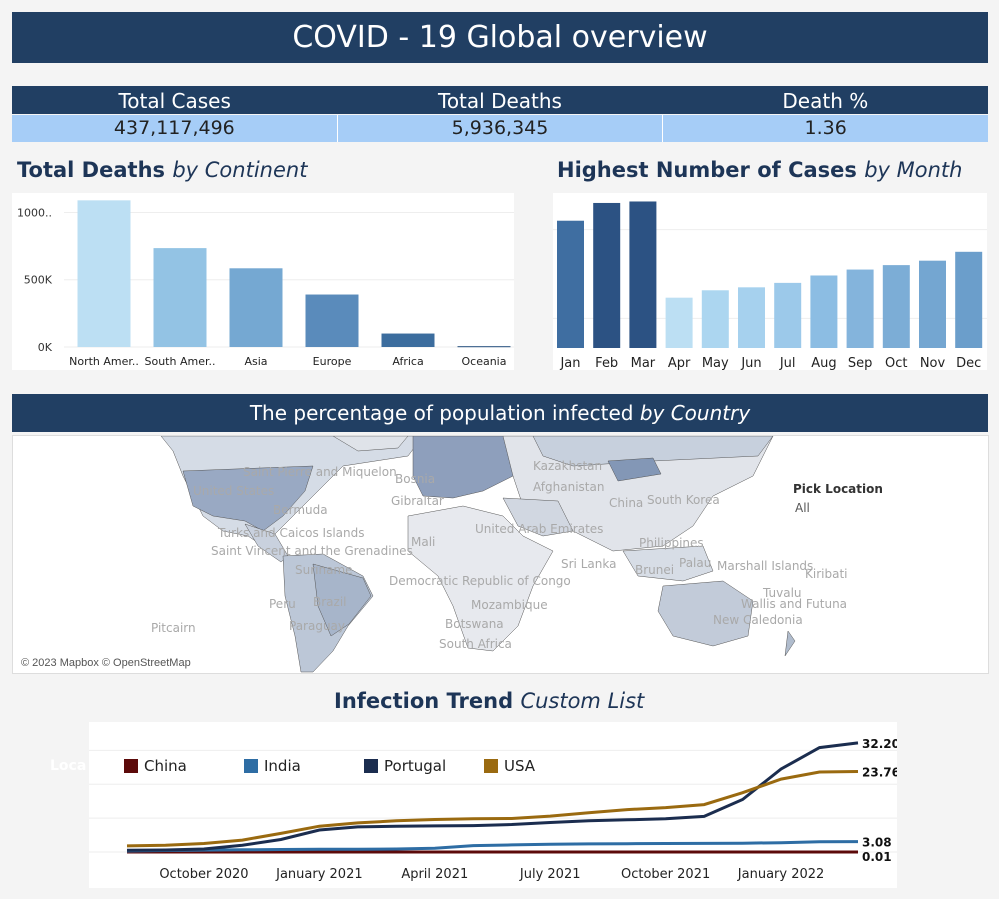 The width and height of the screenshot is (999, 899). I want to click on legend-item-portugal: Portugal, so click(424, 766).